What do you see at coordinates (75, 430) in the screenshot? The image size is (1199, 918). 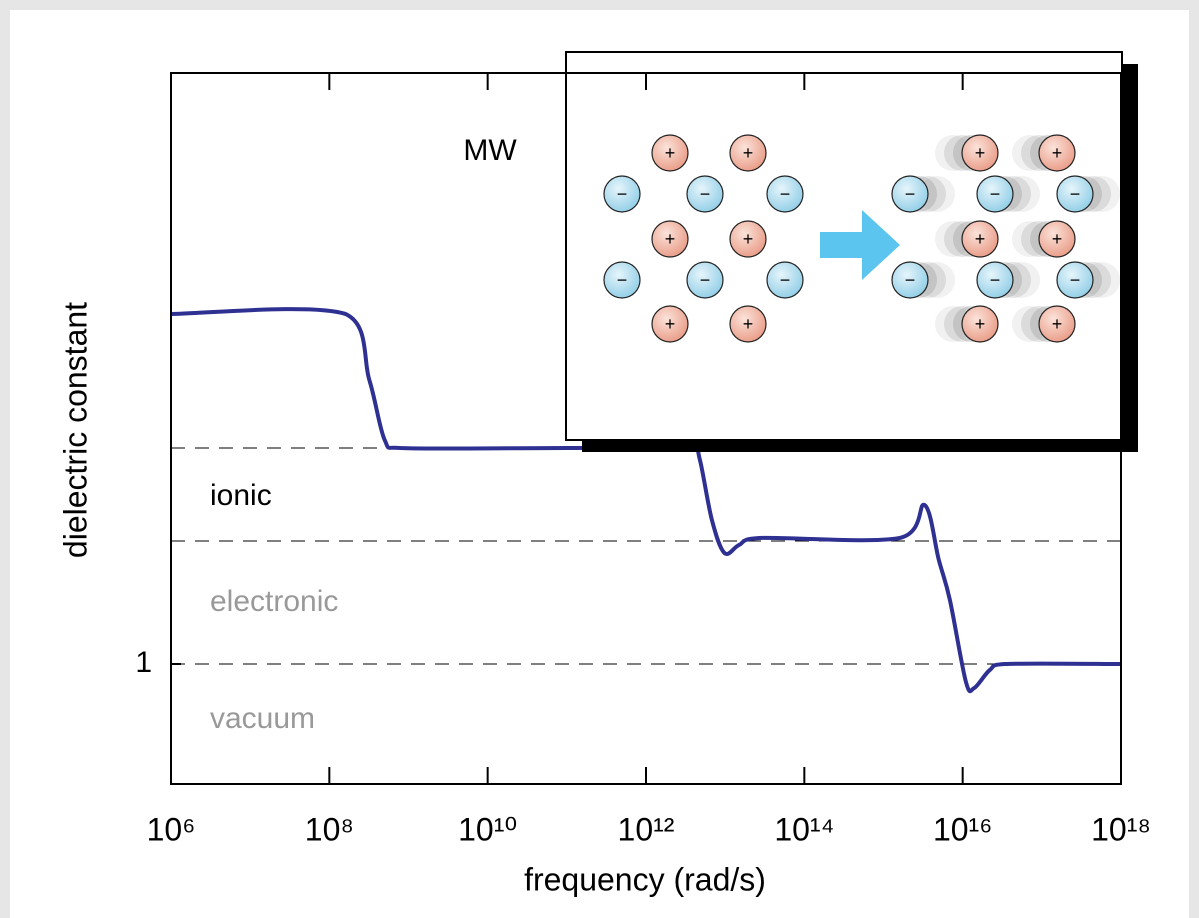 I see `y-axis-label: dielectric constant` at bounding box center [75, 430].